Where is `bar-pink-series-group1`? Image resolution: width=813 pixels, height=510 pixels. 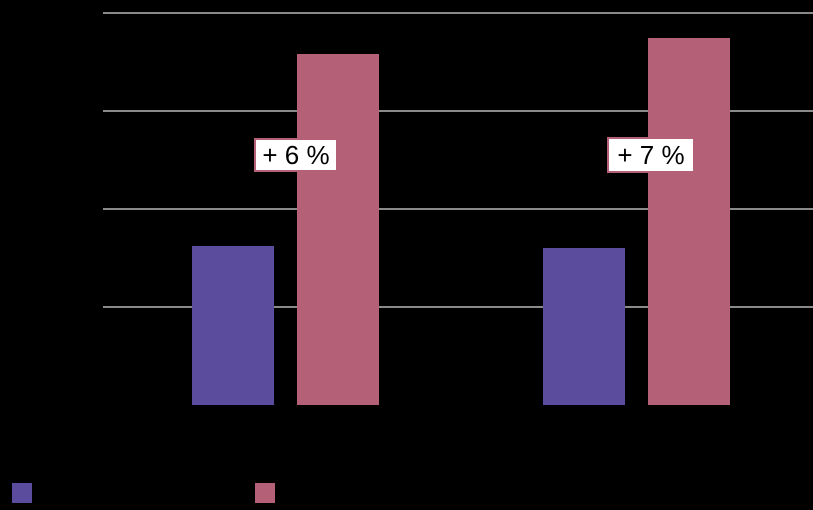
bar-pink-series-group1 is located at coordinates (337, 229).